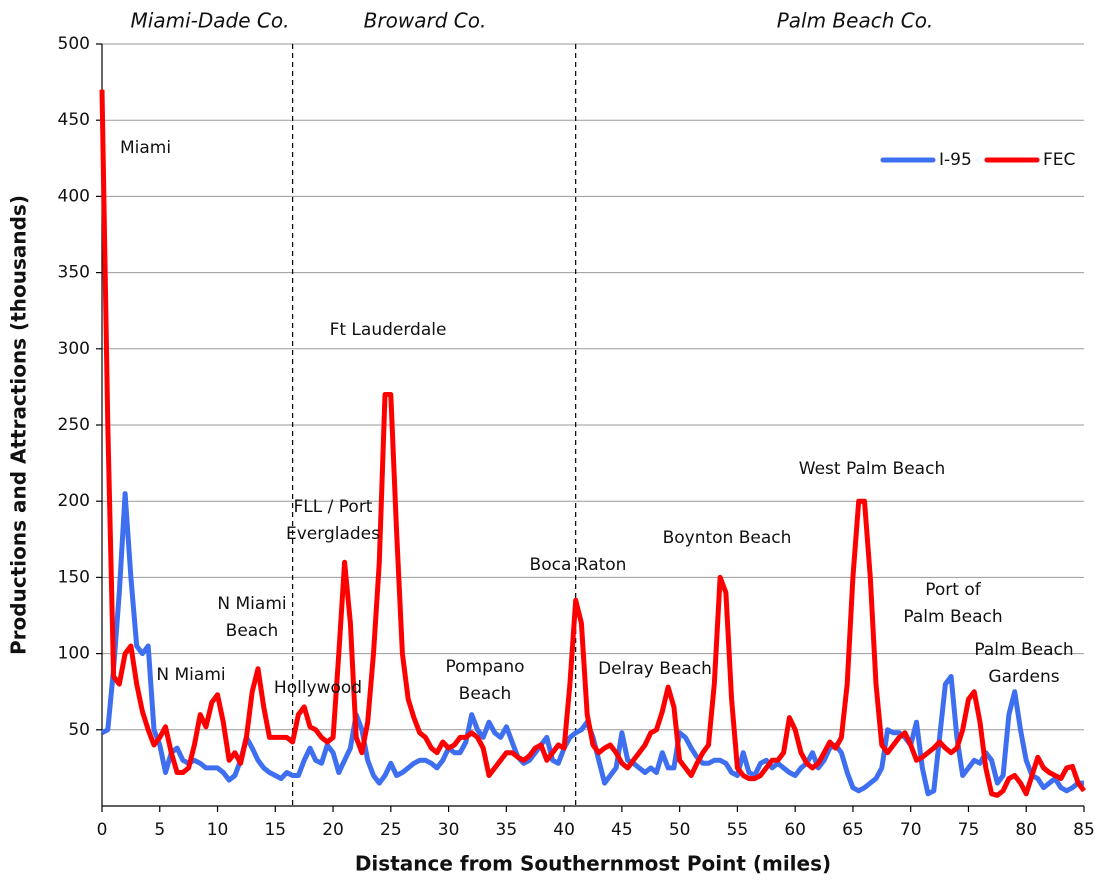  What do you see at coordinates (593, 864) in the screenshot?
I see `x-axis-title: Distance from Southernmost Point (miles)` at bounding box center [593, 864].